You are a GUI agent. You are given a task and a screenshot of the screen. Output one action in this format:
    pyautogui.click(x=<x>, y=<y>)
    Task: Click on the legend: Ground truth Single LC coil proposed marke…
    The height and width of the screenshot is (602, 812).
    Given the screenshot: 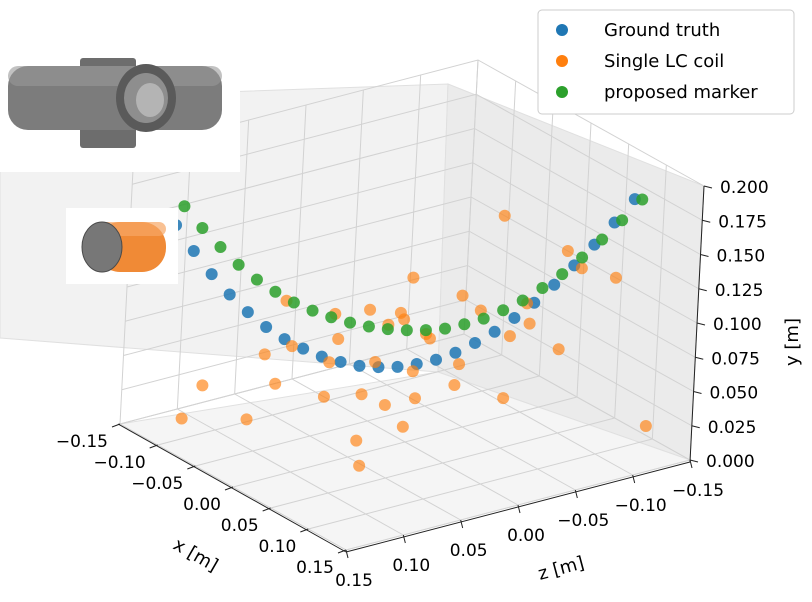 What is the action you would take?
    pyautogui.click(x=666, y=62)
    